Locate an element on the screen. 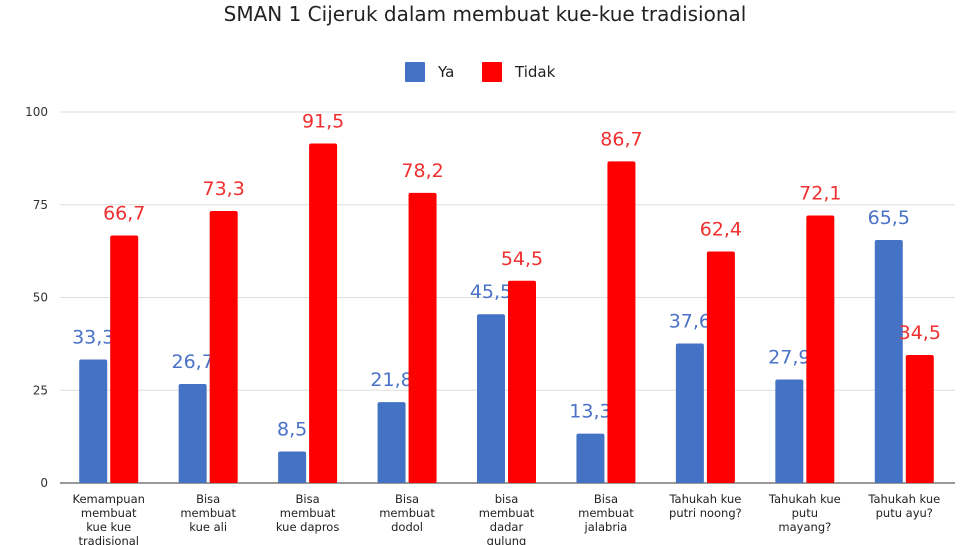 This screenshot has width=970, height=545. y-tick-label: 0 is located at coordinates (44, 483).